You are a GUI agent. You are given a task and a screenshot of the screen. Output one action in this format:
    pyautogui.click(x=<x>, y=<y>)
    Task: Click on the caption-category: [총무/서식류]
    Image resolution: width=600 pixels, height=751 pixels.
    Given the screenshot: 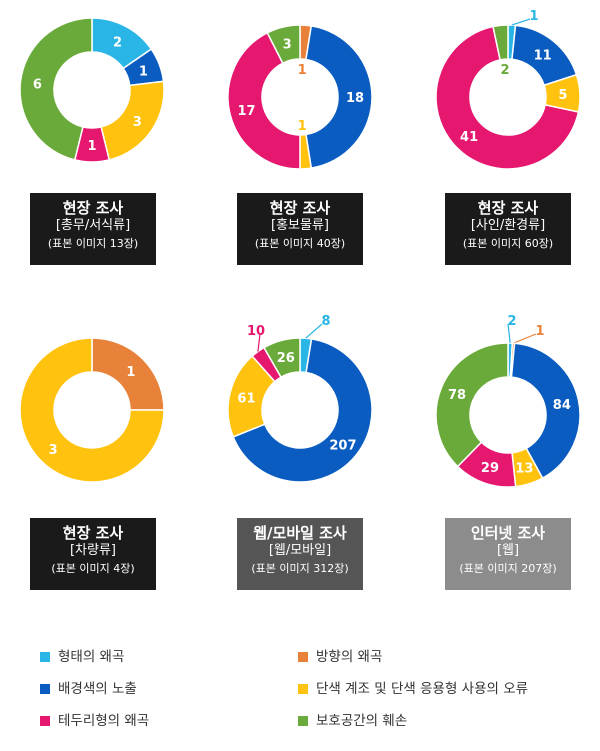 What is the action you would take?
    pyautogui.click(x=93, y=225)
    